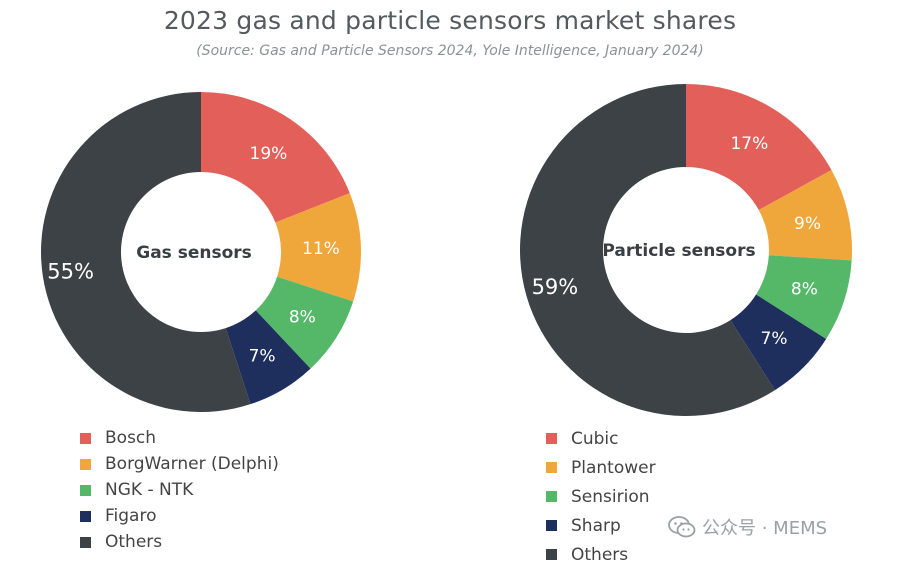 This screenshot has width=900, height=569. What do you see at coordinates (678, 251) in the screenshot?
I see `center-label: Particle sensors` at bounding box center [678, 251].